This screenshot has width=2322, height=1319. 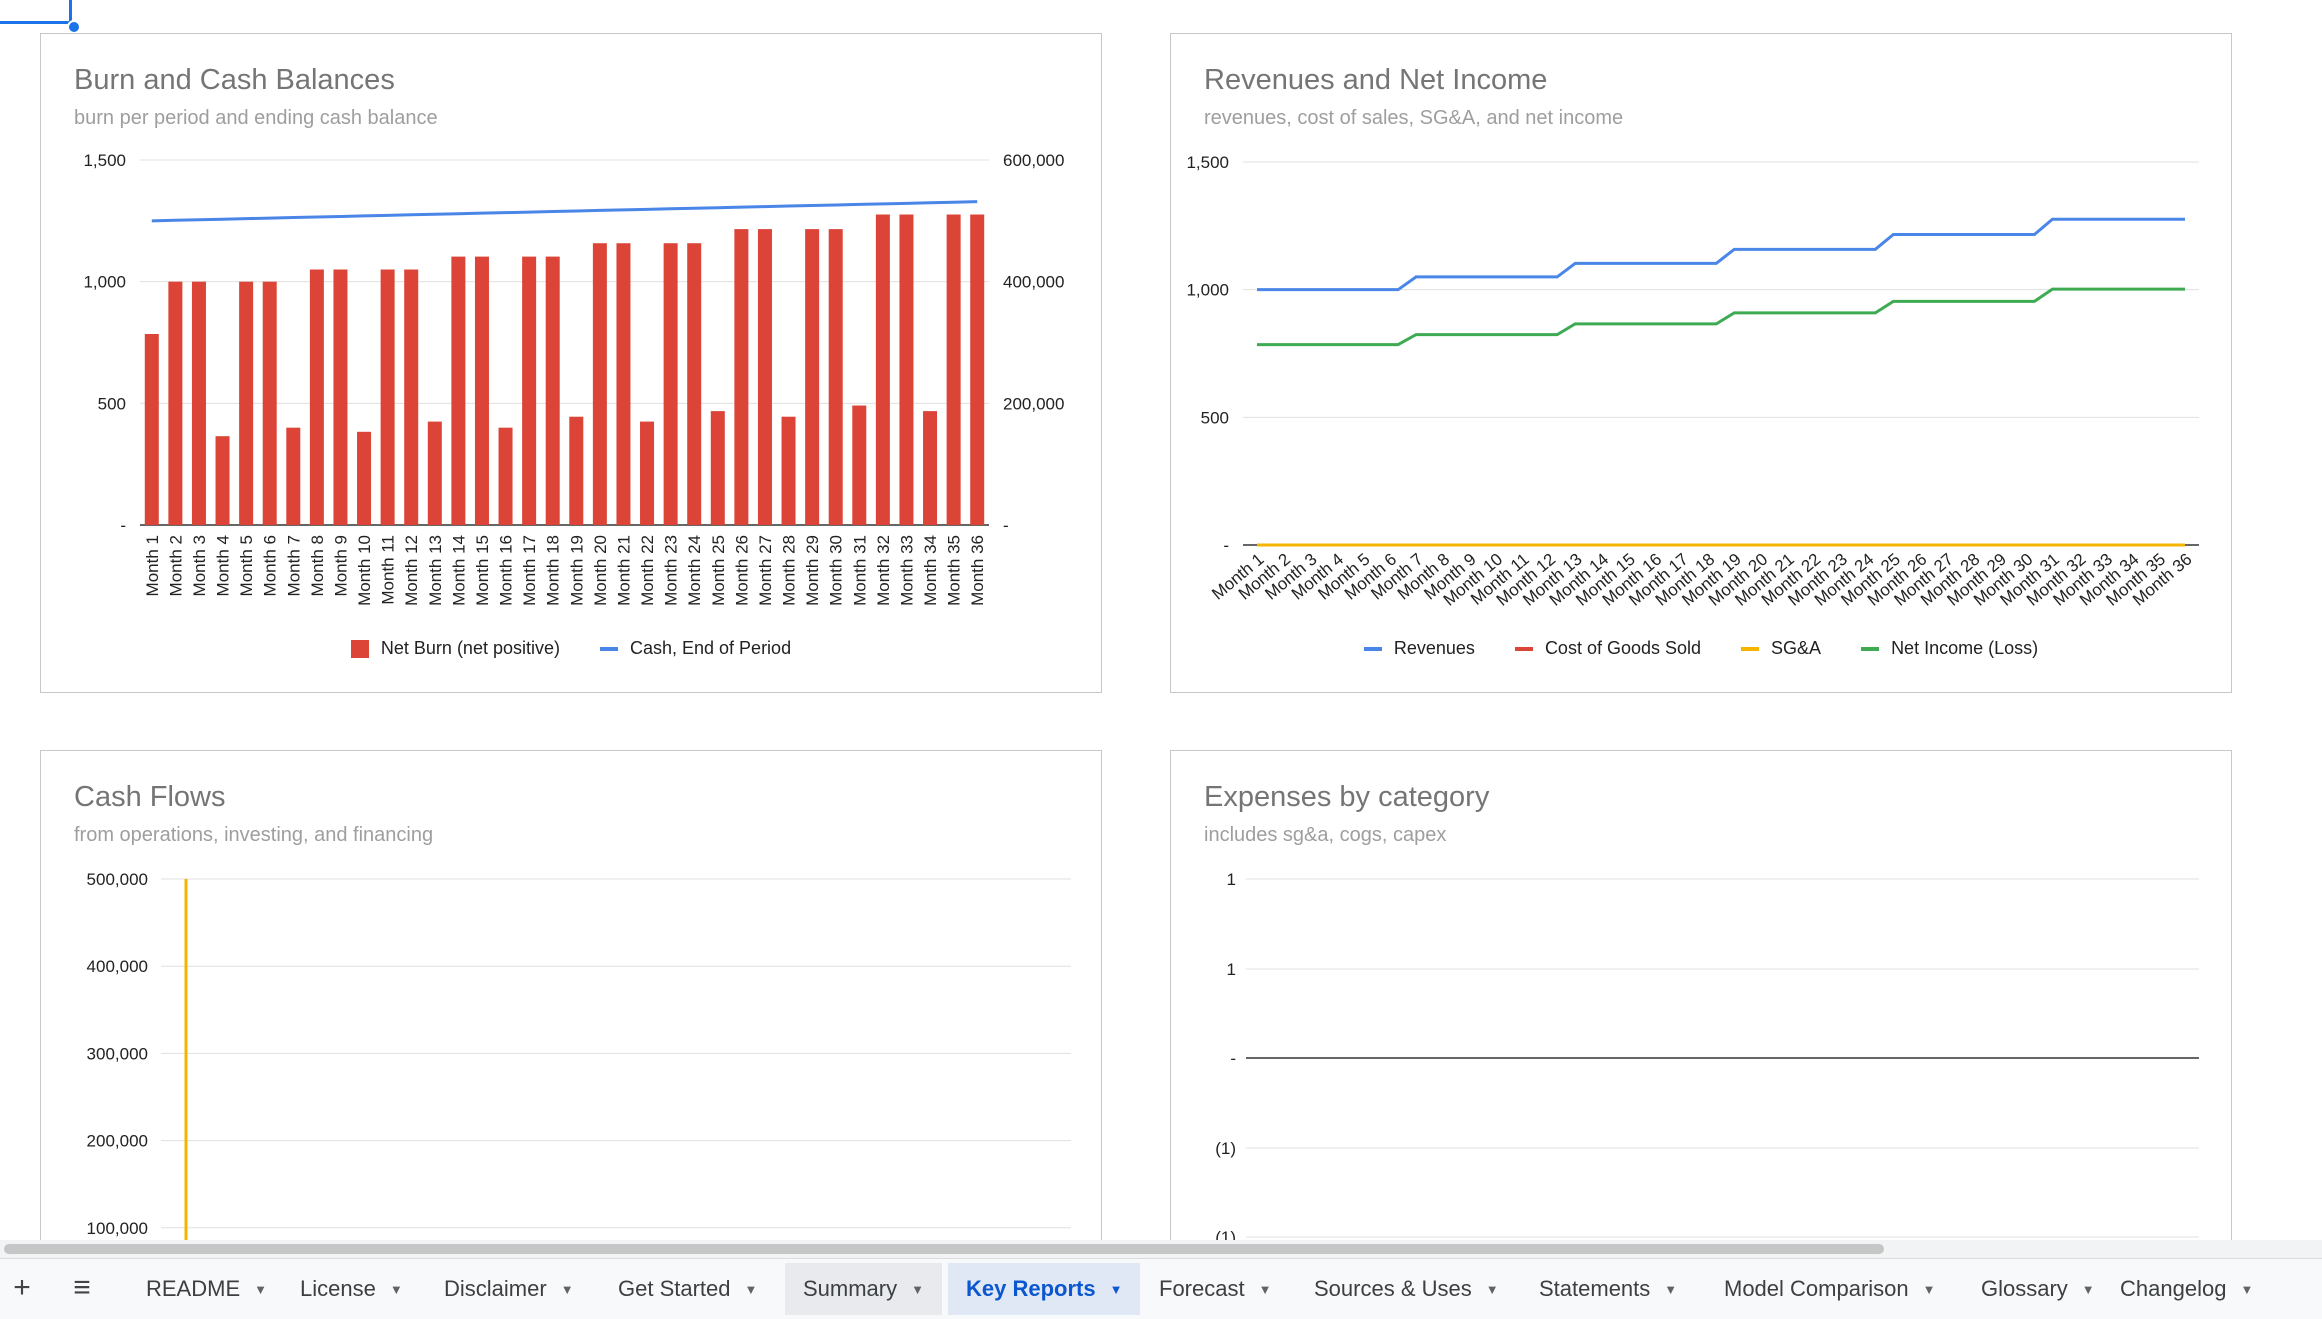 I want to click on x-tick-label: Month 20, so click(x=600, y=570).